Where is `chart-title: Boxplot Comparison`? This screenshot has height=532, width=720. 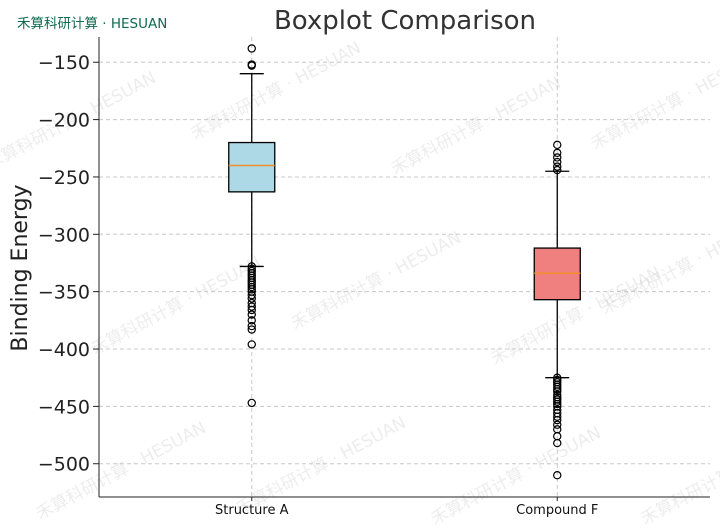 chart-title: Boxplot Comparison is located at coordinates (405, 21).